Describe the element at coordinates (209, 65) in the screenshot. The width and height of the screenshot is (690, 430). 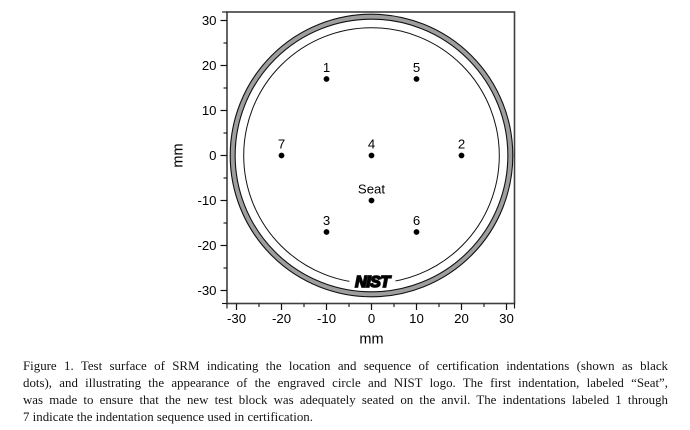
I see `y-tick-label: 20` at that location.